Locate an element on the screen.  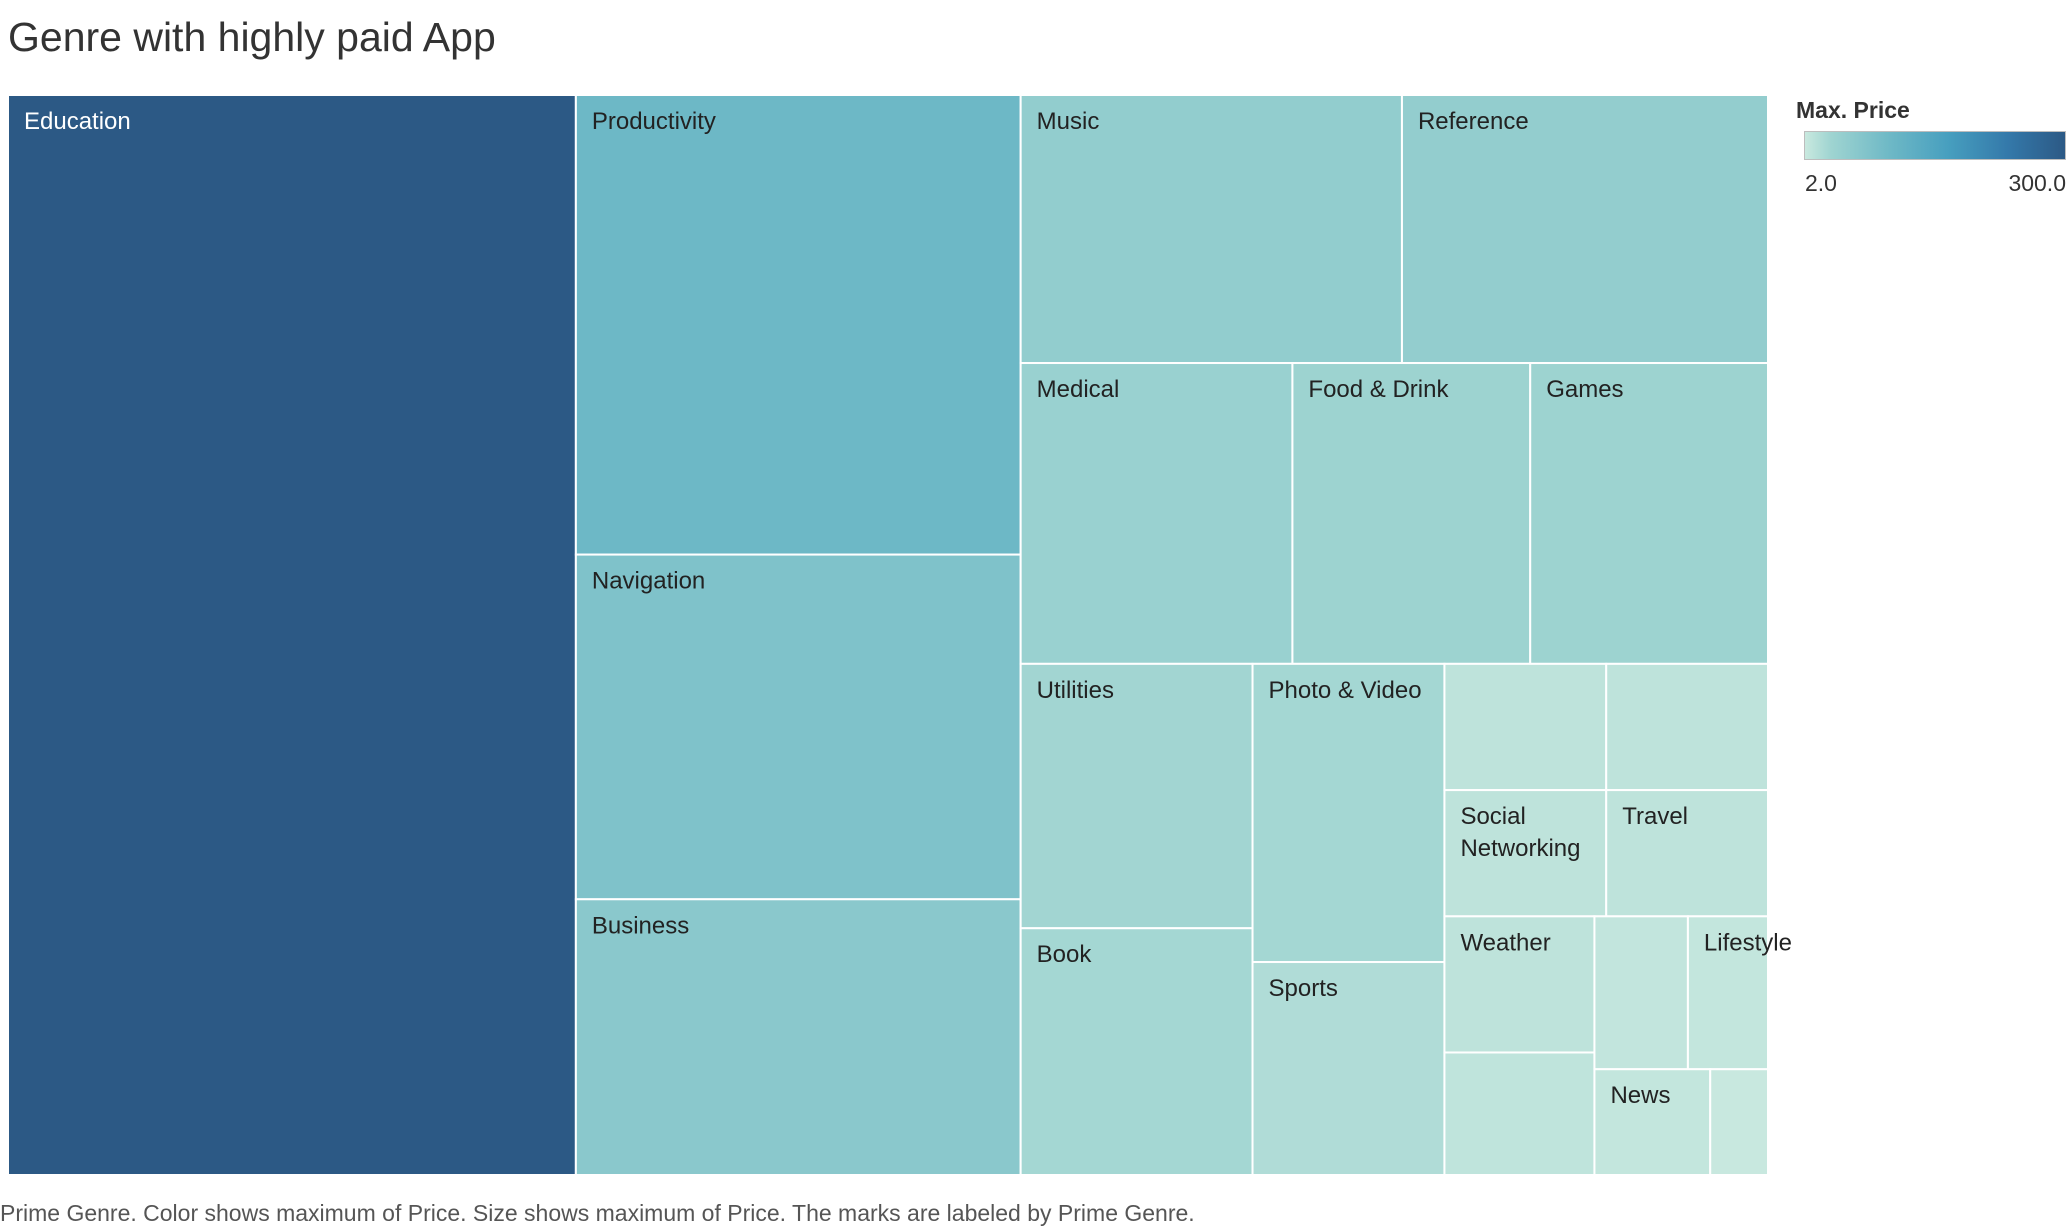
treemap-label: Travel is located at coordinates (1655, 816).